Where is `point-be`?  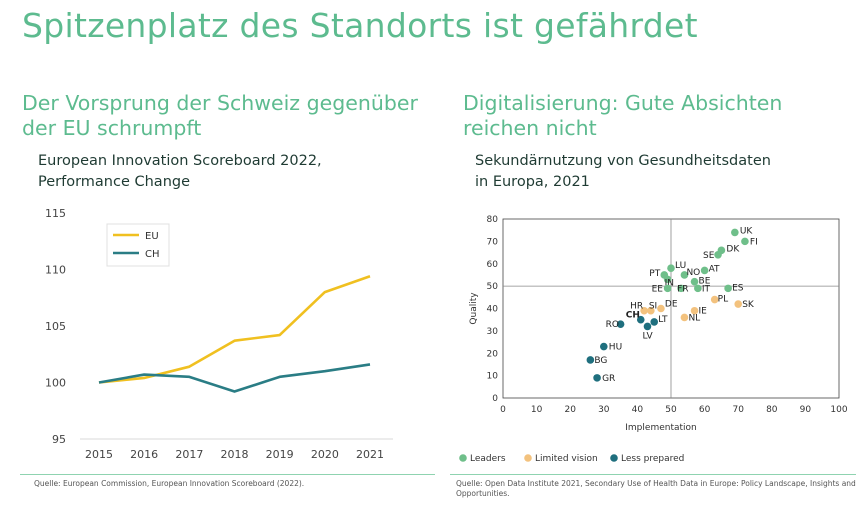
point-be is located at coordinates (694, 281).